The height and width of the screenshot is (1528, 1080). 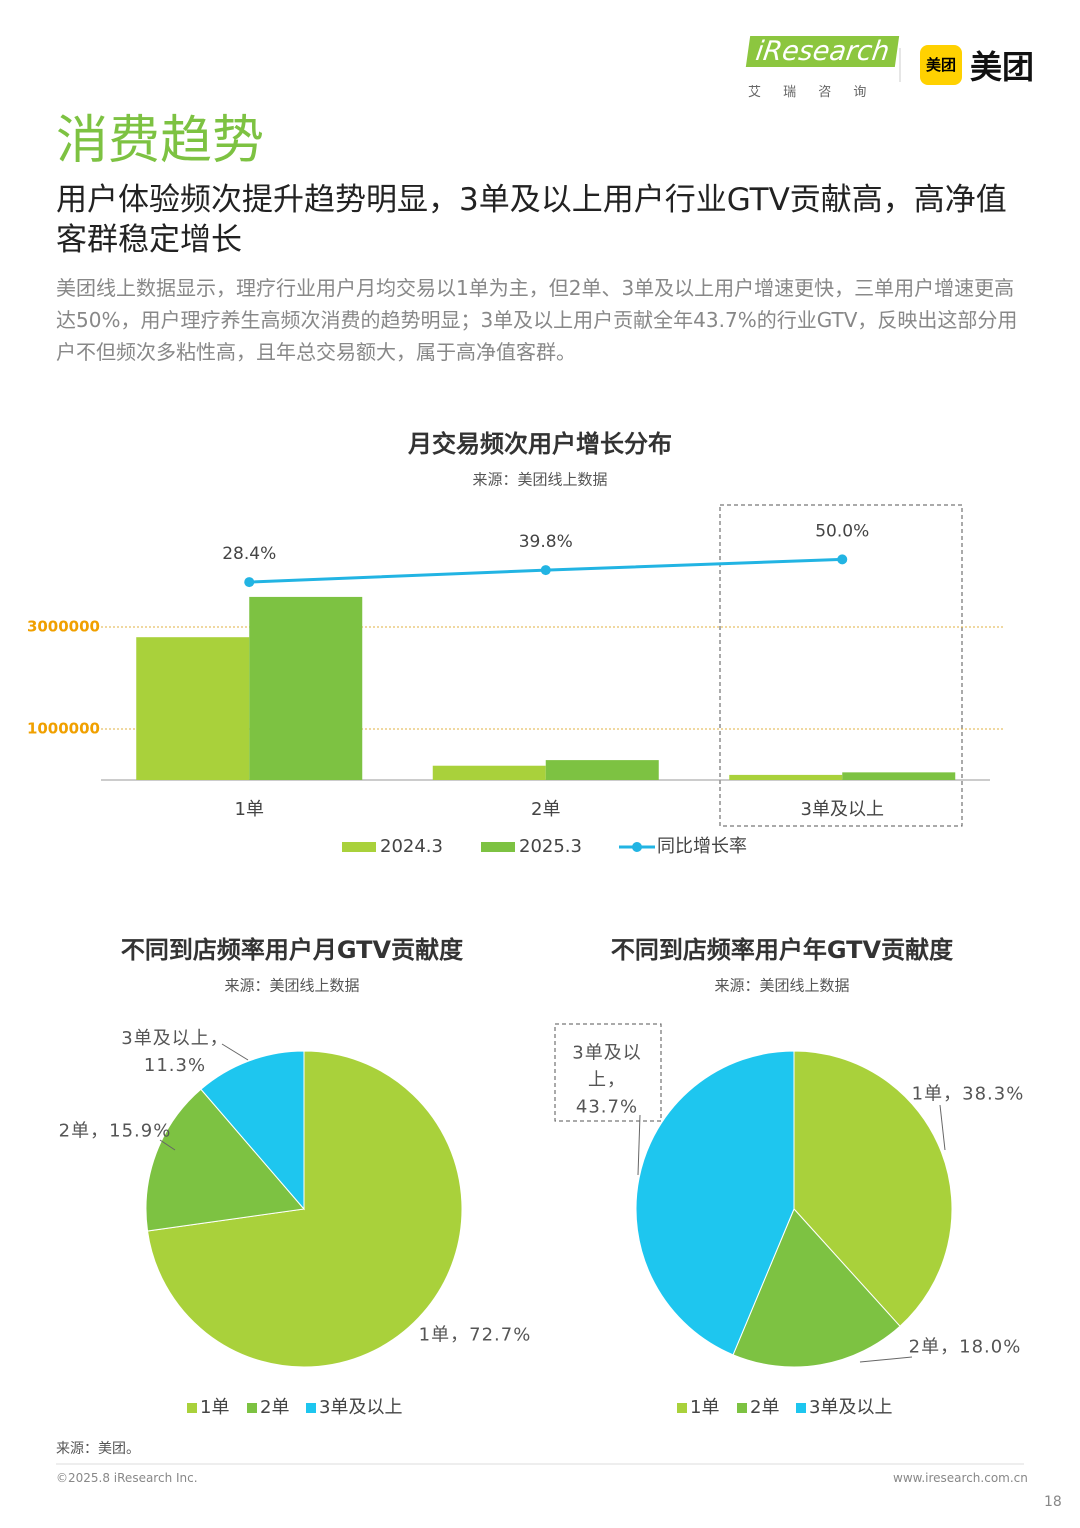 I want to click on pie-label: 2单，18.0%, so click(x=965, y=1347).